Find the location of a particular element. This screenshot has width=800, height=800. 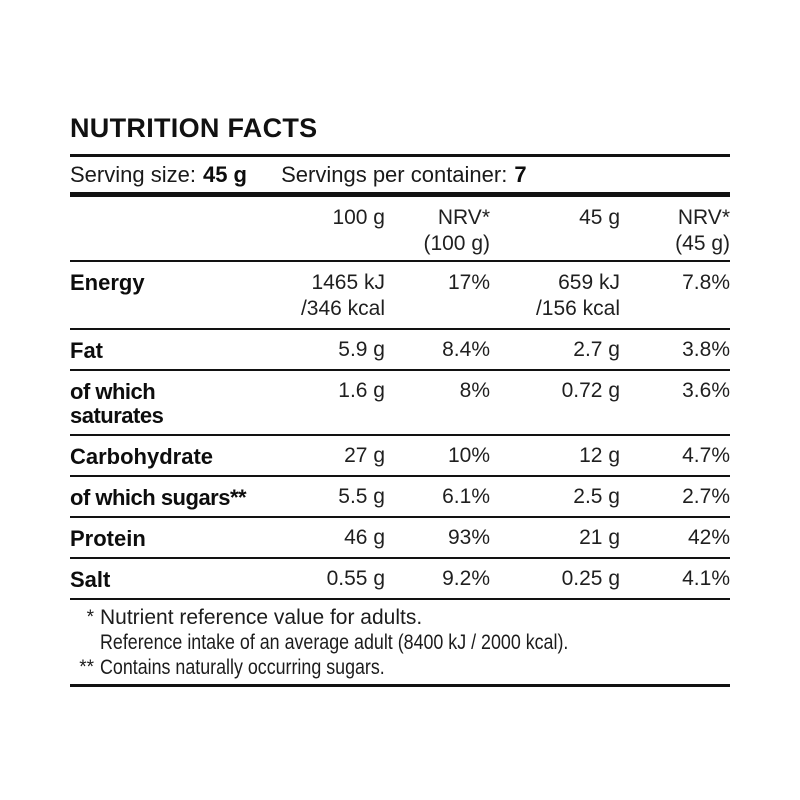

divider-top is located at coordinates (400, 155).